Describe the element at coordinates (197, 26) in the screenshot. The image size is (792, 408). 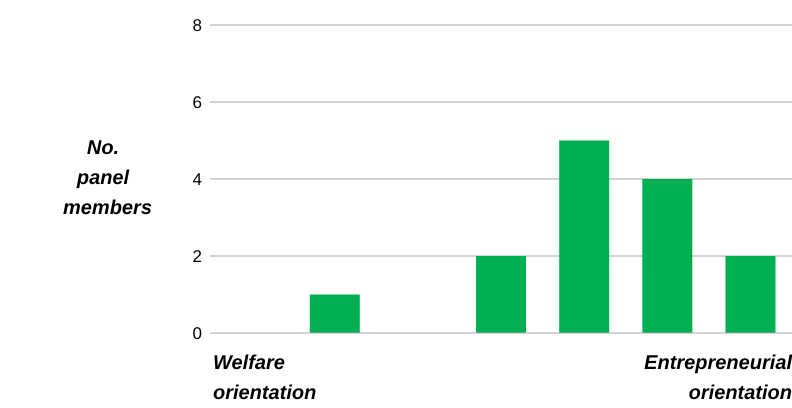
I see `y-tick-label: 8` at that location.